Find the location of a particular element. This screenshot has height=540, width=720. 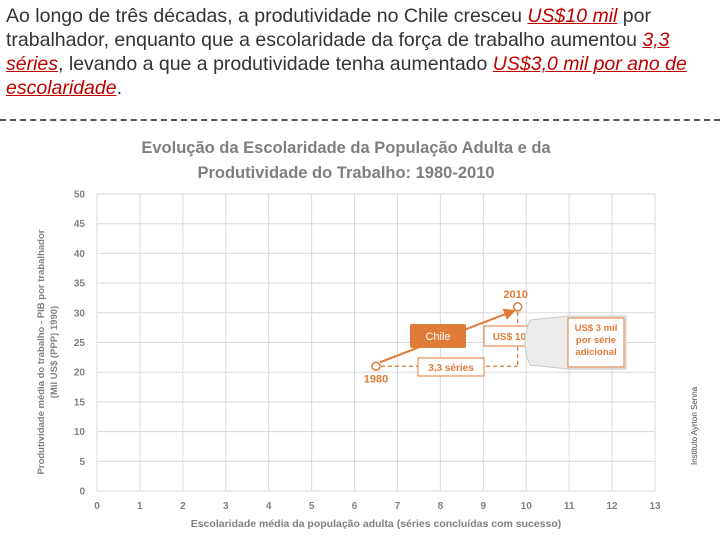

y-tick-label: 30 is located at coordinates (80, 313).